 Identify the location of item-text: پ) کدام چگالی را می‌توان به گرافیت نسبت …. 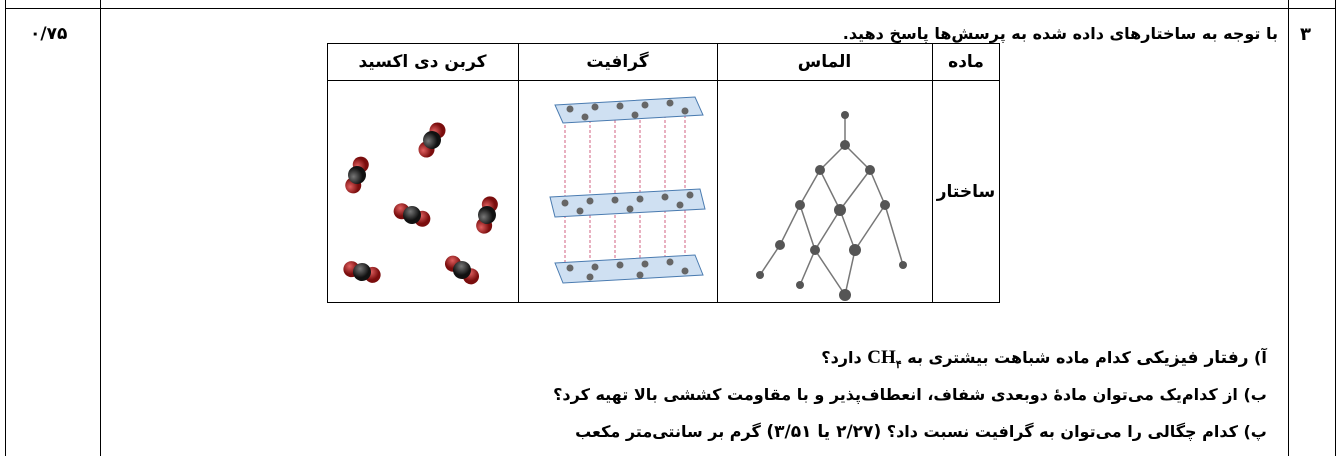
(1074, 431).